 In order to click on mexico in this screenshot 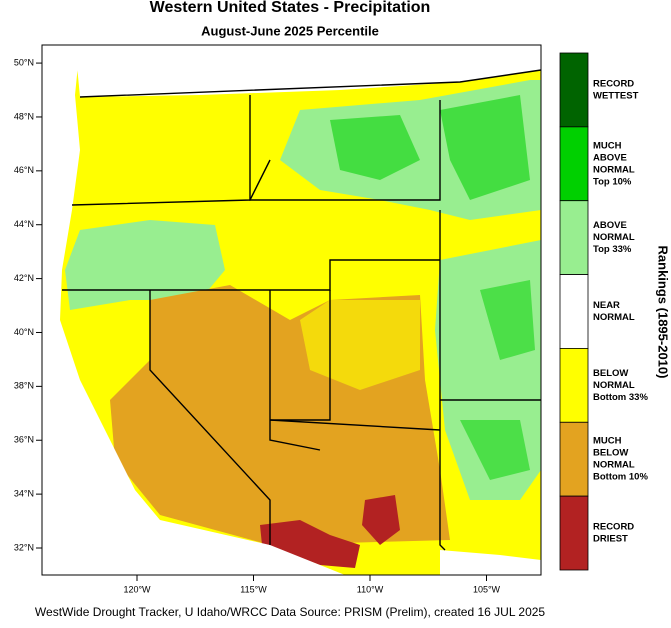, I will do `click(350, 547)`.